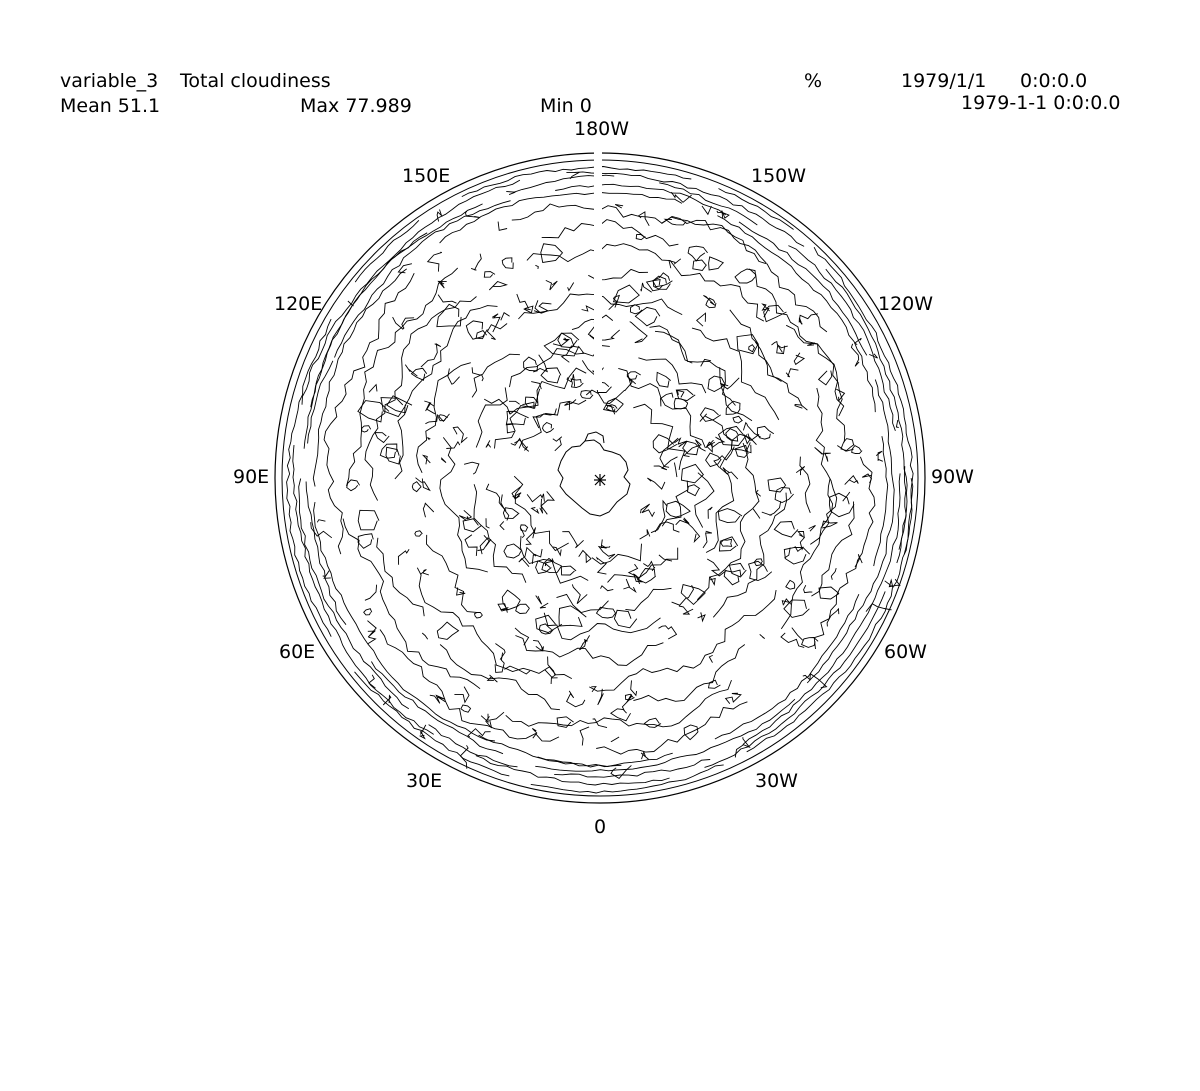  Describe the element at coordinates (813, 81) in the screenshot. I see `units-label: %` at that location.